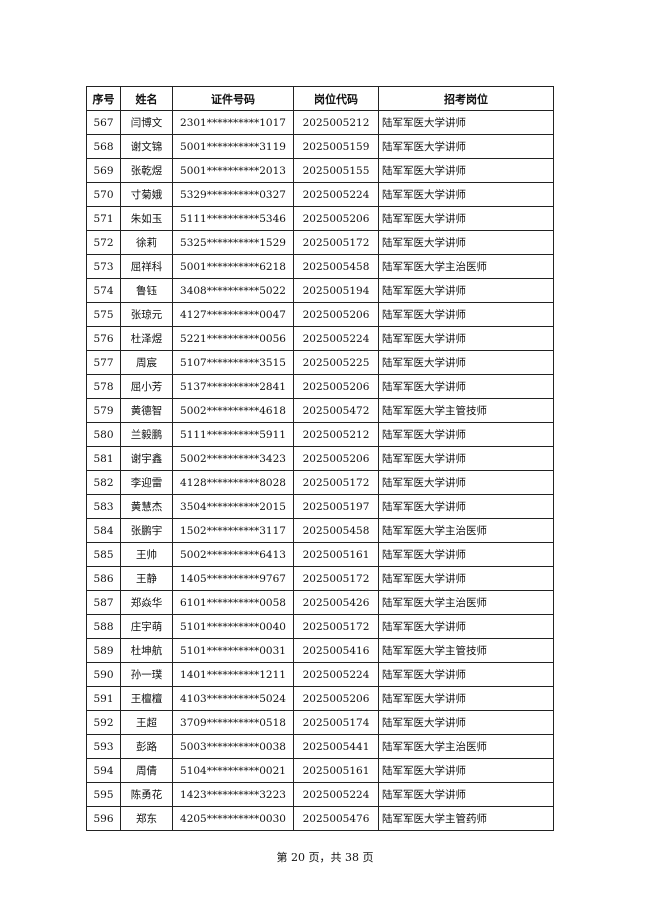 This screenshot has height=919, width=650. Describe the element at coordinates (103, 626) in the screenshot. I see `row-index: 588` at that location.